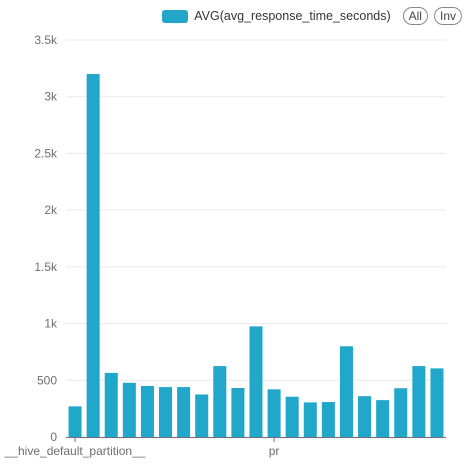  What do you see at coordinates (46, 267) in the screenshot?
I see `y-tick-label: 1.5k` at bounding box center [46, 267].